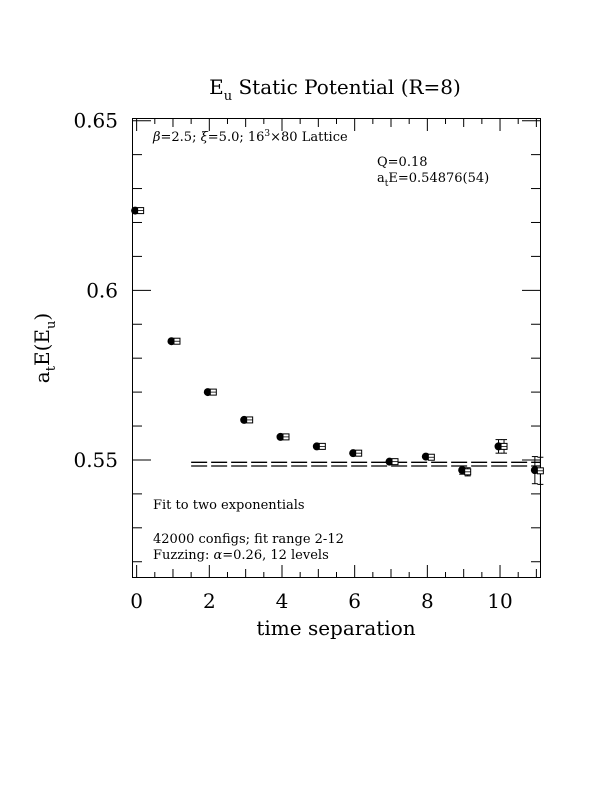  I want to click on fit-result-annotation: atE=0.54876(54), so click(433, 180).